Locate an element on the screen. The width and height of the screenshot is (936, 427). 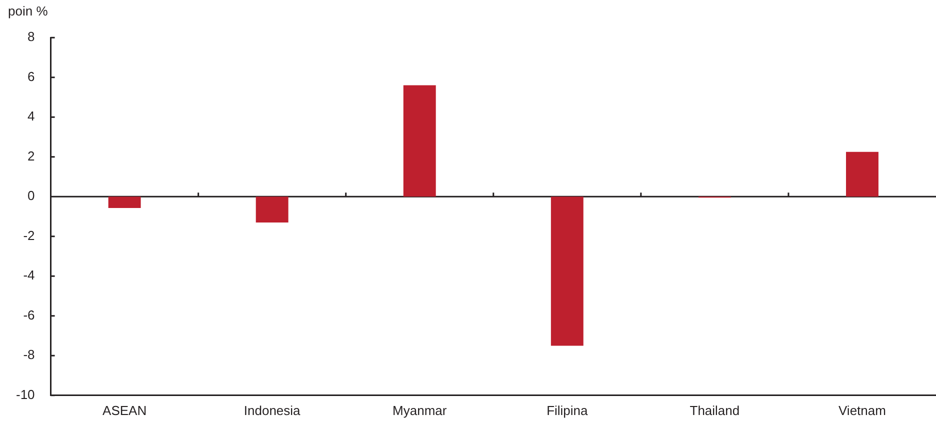
x-tick-label: Myanmar is located at coordinates (420, 410).